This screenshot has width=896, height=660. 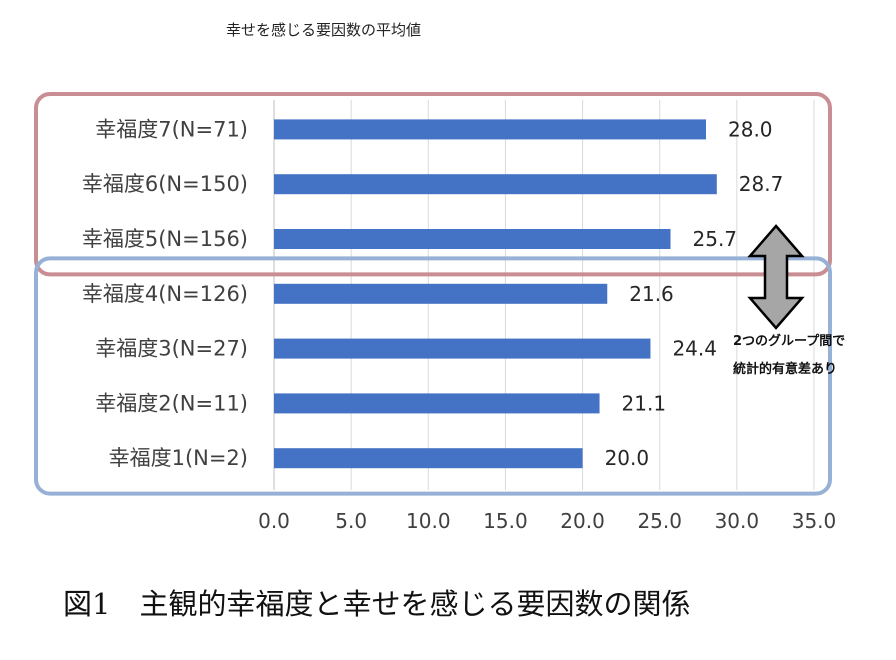 What do you see at coordinates (627, 458) in the screenshot?
I see `value-label: 20.0` at bounding box center [627, 458].